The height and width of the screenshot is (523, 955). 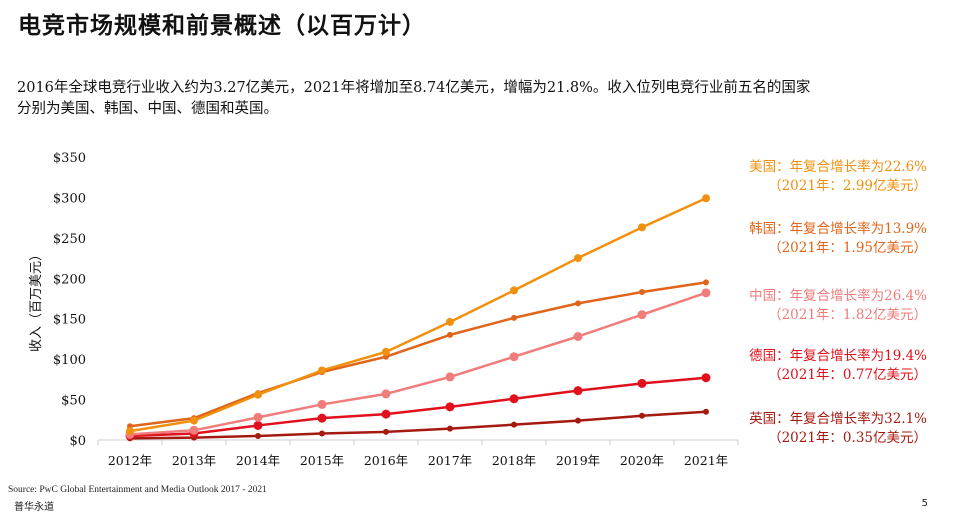 I want to click on x-tick-label: 2020年, so click(x=642, y=460).